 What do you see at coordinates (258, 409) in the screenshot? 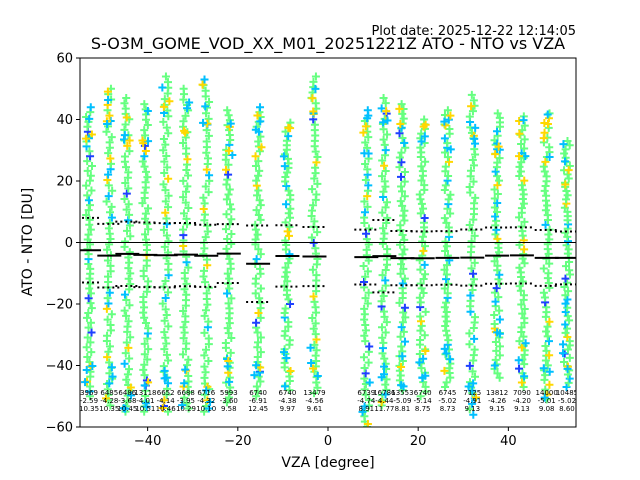
I see `bin-sd-label: 12.45` at bounding box center [258, 409].